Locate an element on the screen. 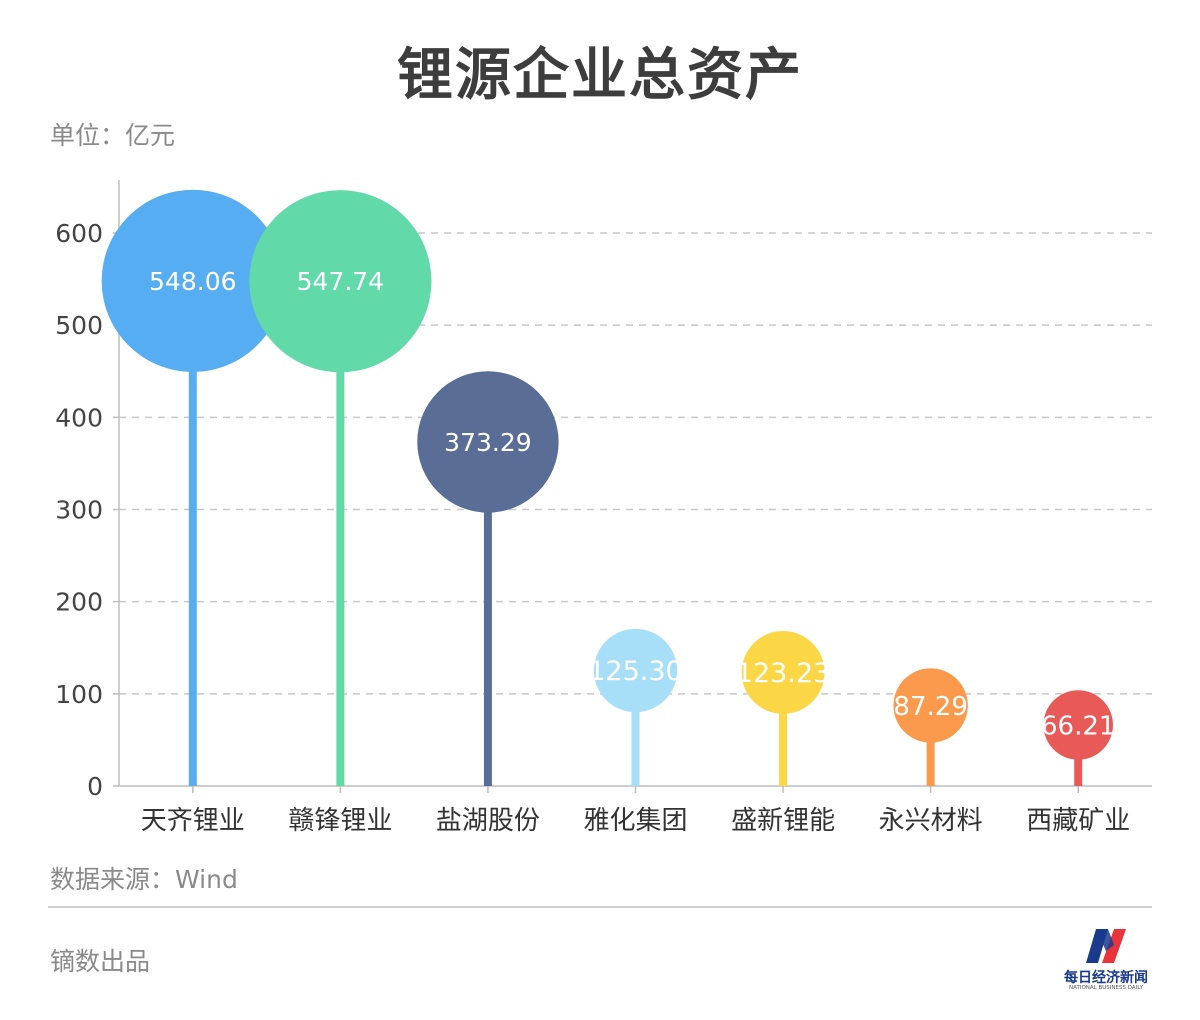 Image resolution: width=1200 pixels, height=1020 pixels. y-tick-label: 100 is located at coordinates (79, 694).